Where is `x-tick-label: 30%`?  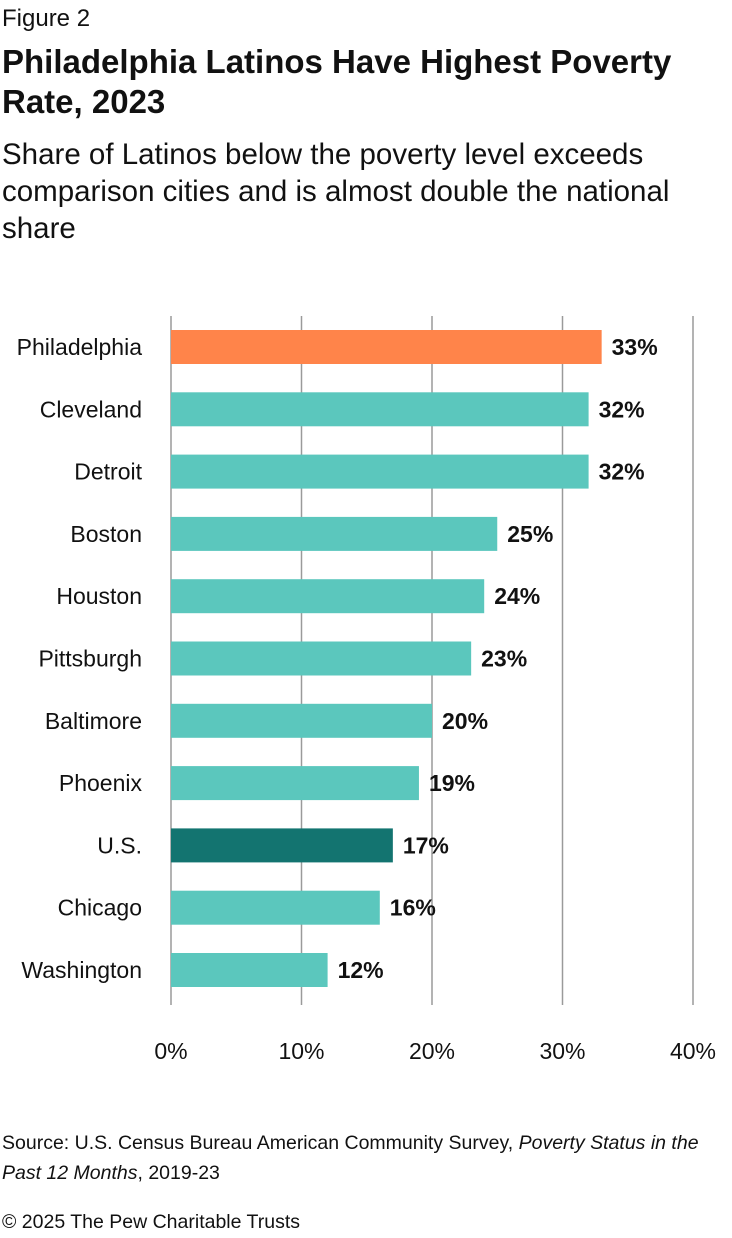 x-tick-label: 30% is located at coordinates (562, 1051).